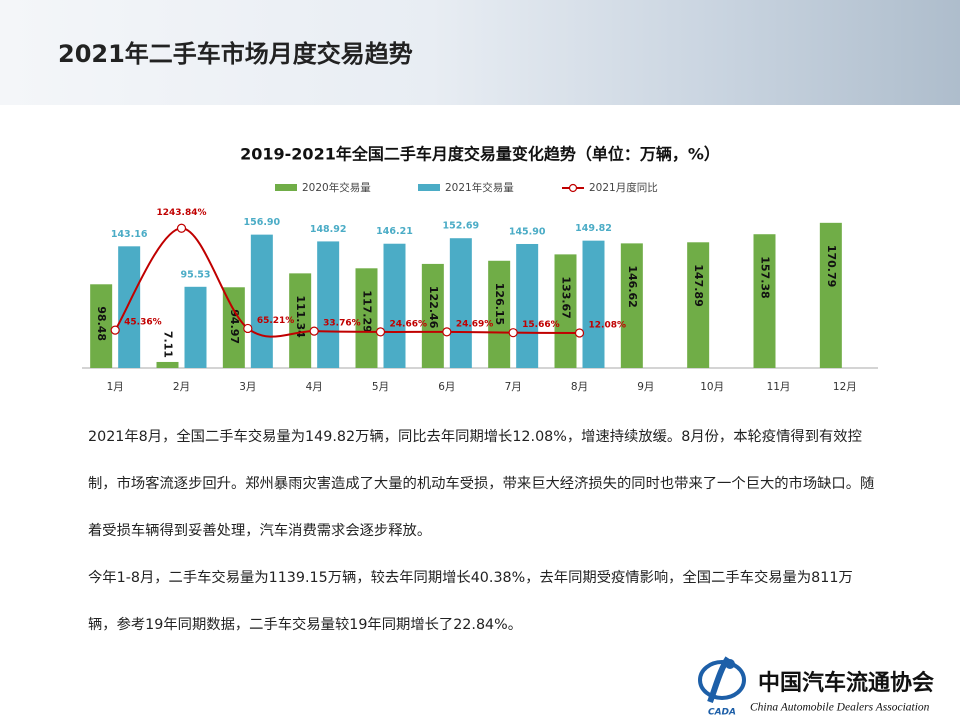 The image size is (960, 720). What do you see at coordinates (409, 324) in the screenshot?
I see `value-label: 24.66%` at bounding box center [409, 324].